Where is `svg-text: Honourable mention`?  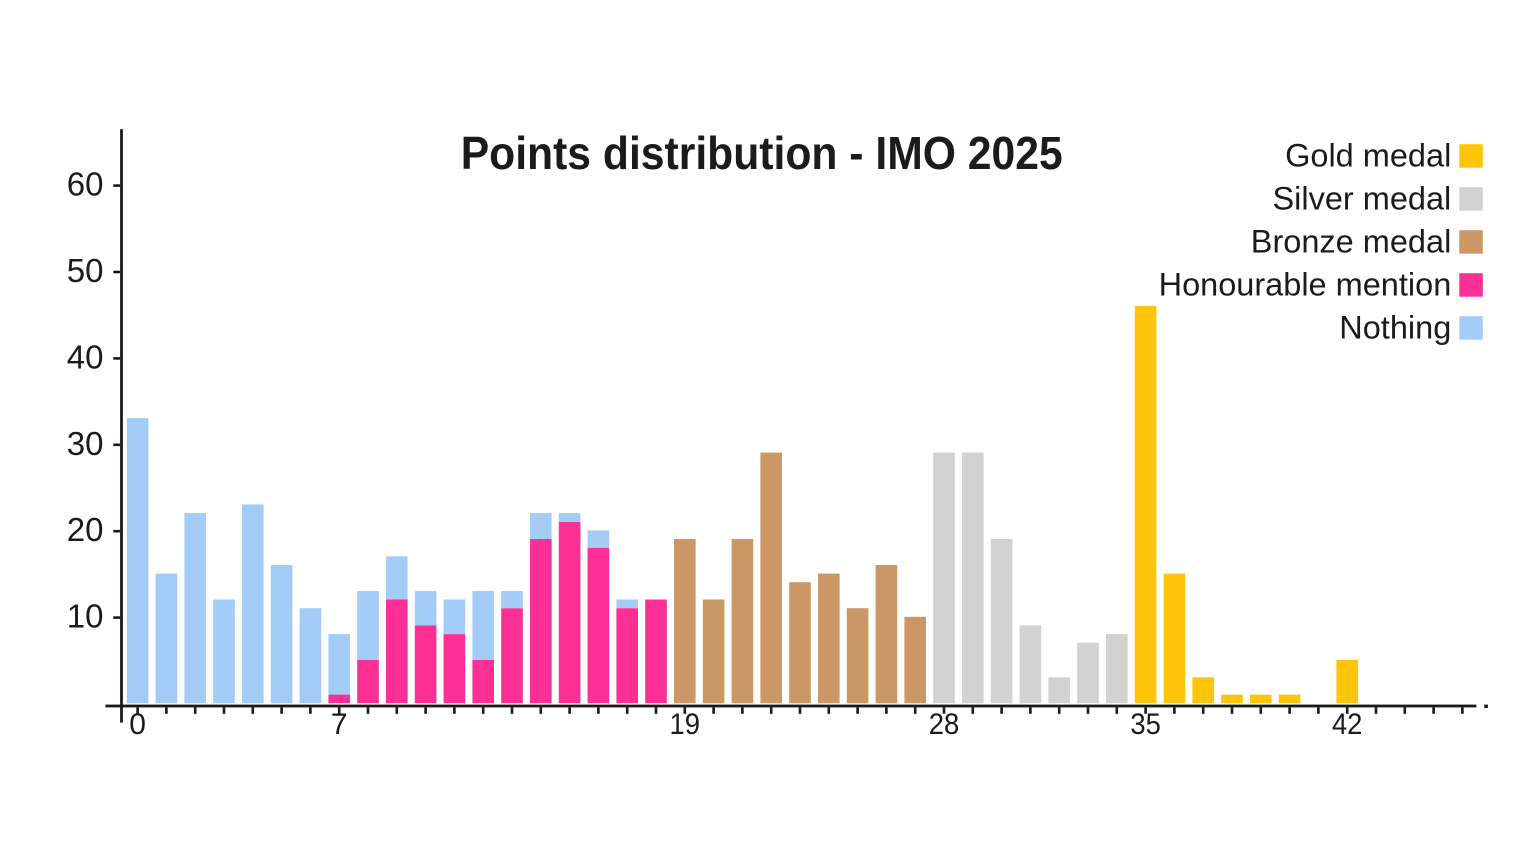 svg-text: Honourable mention is located at coordinates (1305, 284).